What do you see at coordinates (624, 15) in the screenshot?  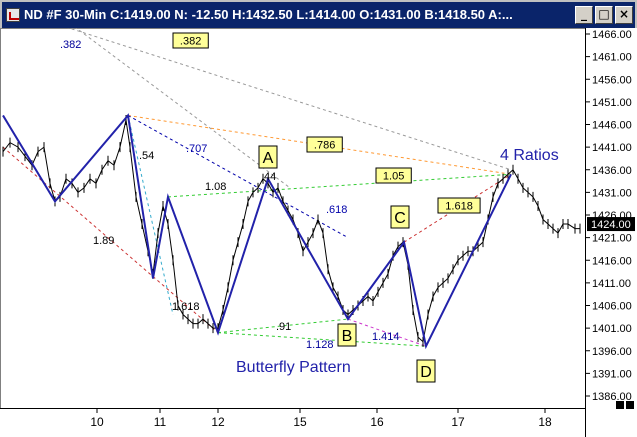 I see `close-button: ×` at bounding box center [624, 15].